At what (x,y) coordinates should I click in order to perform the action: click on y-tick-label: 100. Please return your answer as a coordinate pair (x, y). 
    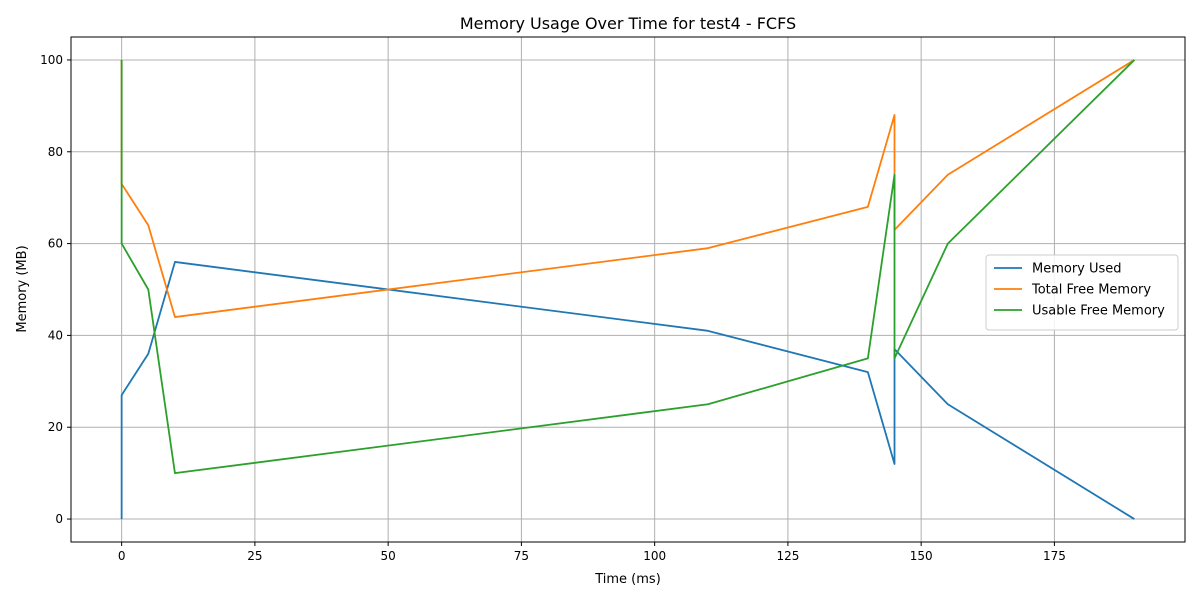
    Looking at the image, I should click on (51, 60).